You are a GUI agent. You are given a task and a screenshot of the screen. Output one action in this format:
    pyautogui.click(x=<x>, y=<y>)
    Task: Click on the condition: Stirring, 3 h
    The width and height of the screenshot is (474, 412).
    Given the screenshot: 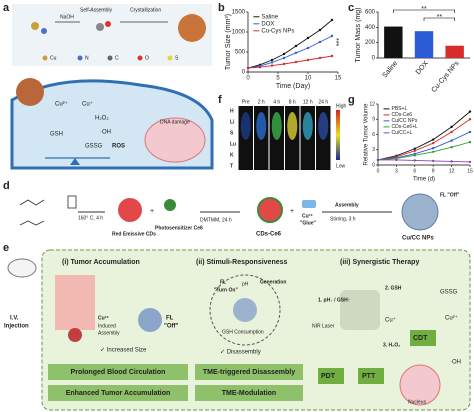 What is the action you would take?
    pyautogui.click(x=343, y=219)
    